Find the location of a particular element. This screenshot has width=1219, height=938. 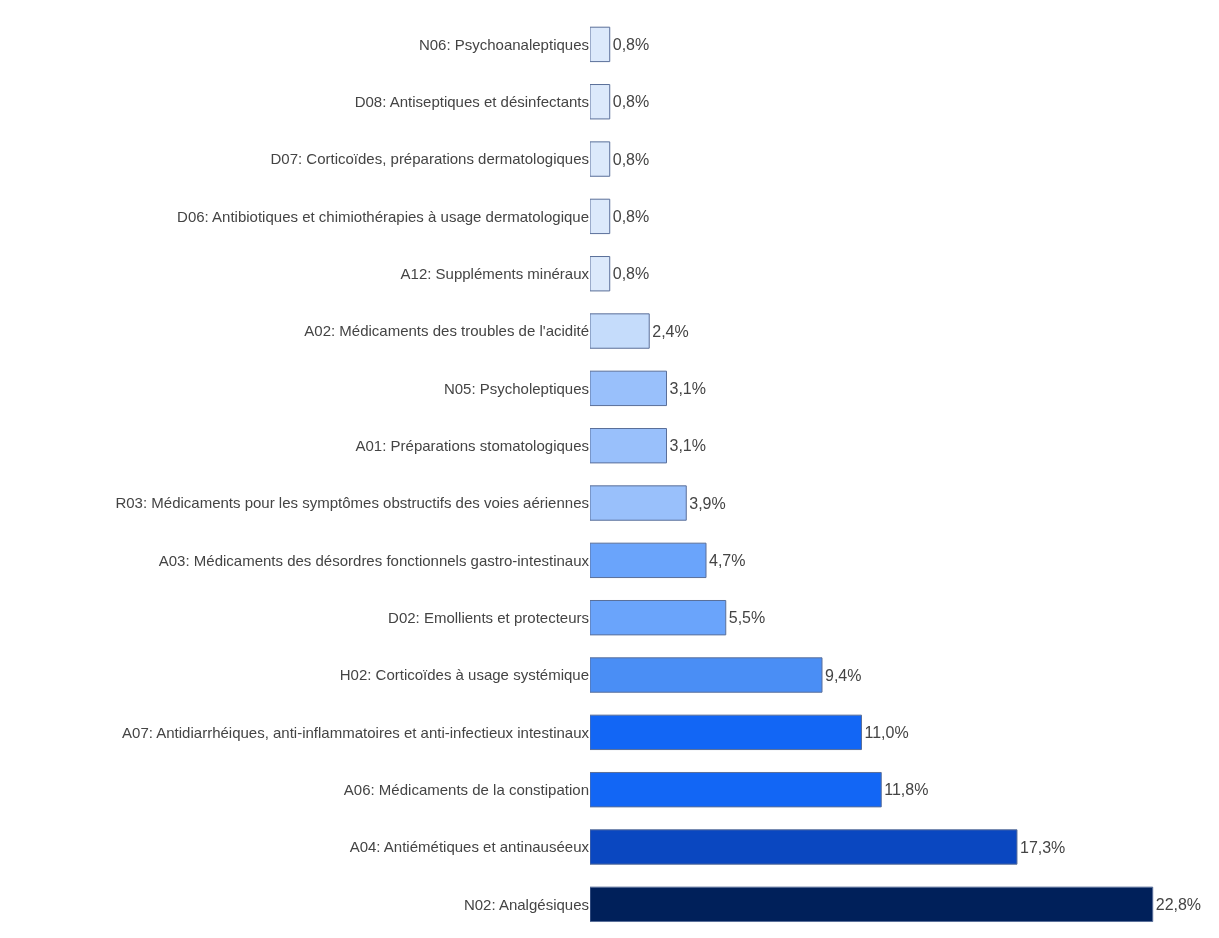

y-tick-label: D07: Corticoïdes, préparations dermatologiques is located at coordinates (429, 159).